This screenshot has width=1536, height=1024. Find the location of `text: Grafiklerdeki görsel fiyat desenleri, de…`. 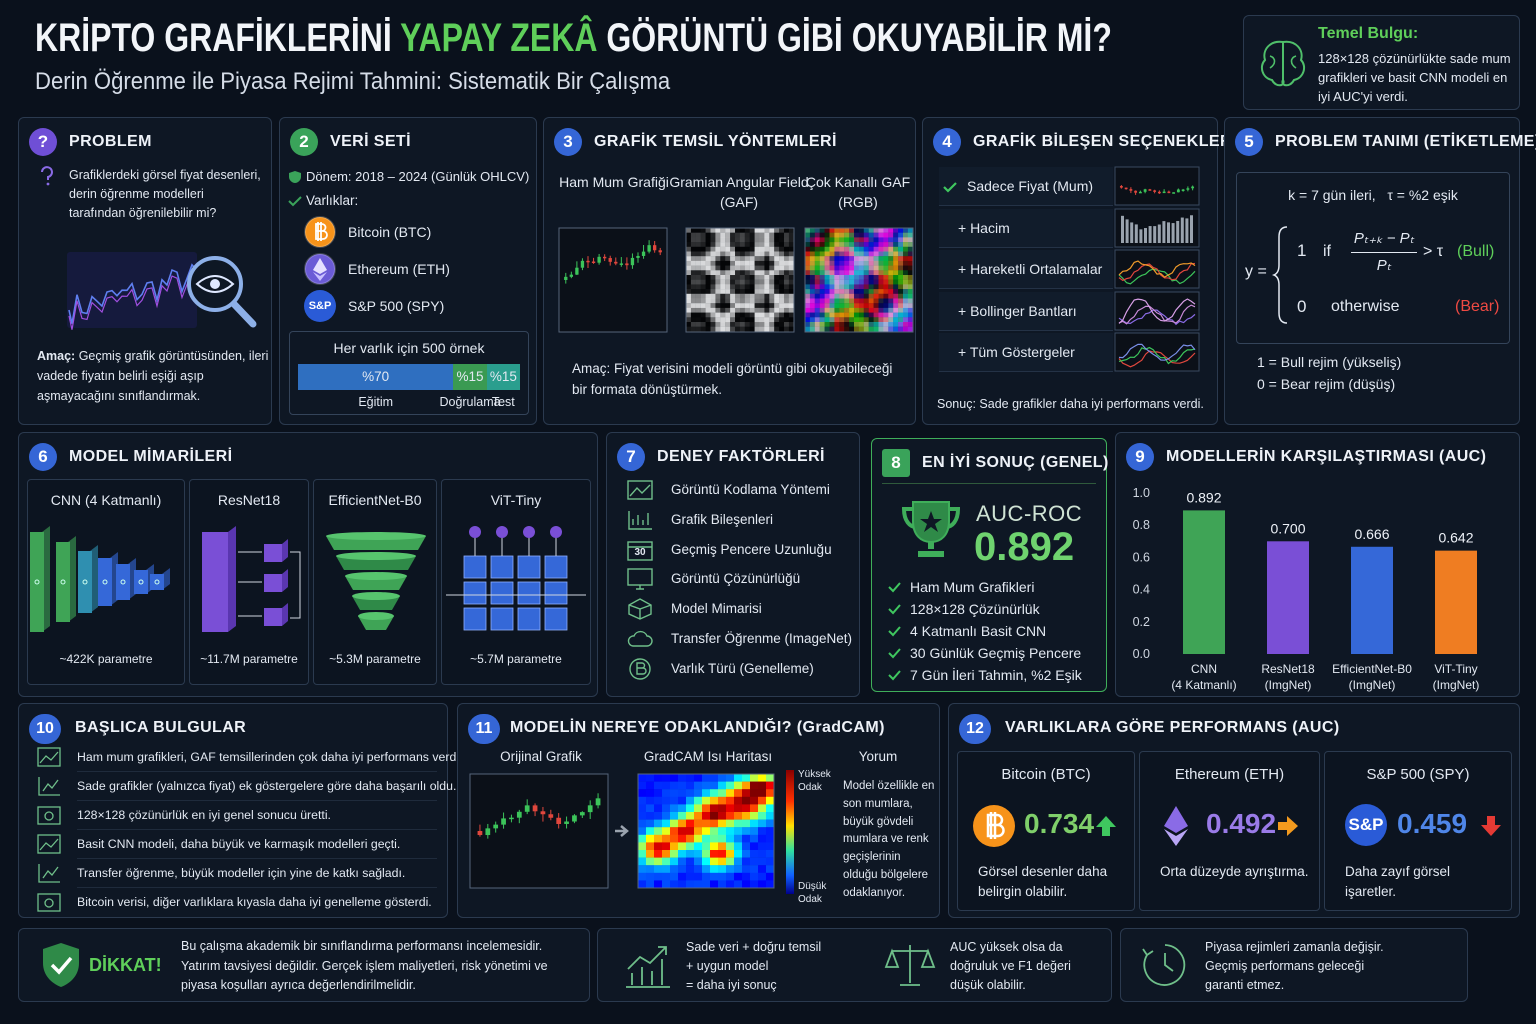

text: Grafiklerdeki görsel fiyat desenleri, de… is located at coordinates (165, 194).